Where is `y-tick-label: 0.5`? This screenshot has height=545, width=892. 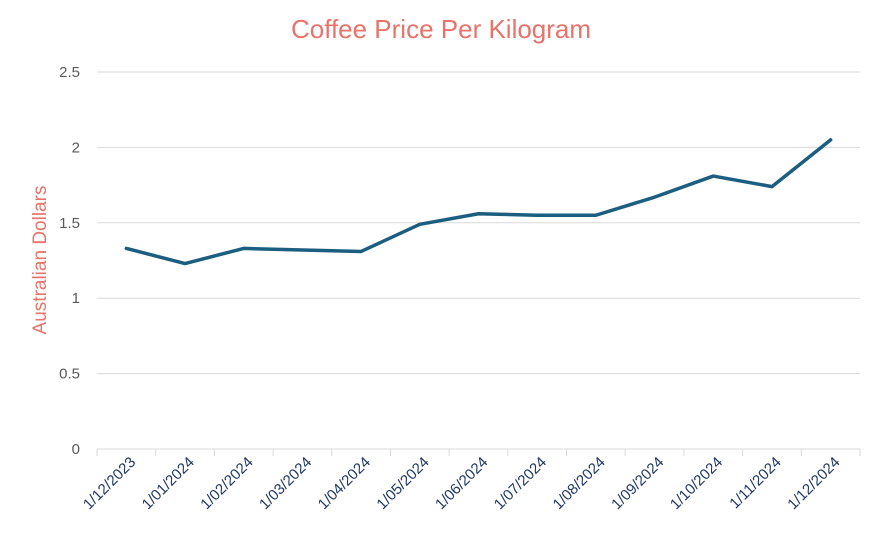 y-tick-label: 0.5 is located at coordinates (69, 374).